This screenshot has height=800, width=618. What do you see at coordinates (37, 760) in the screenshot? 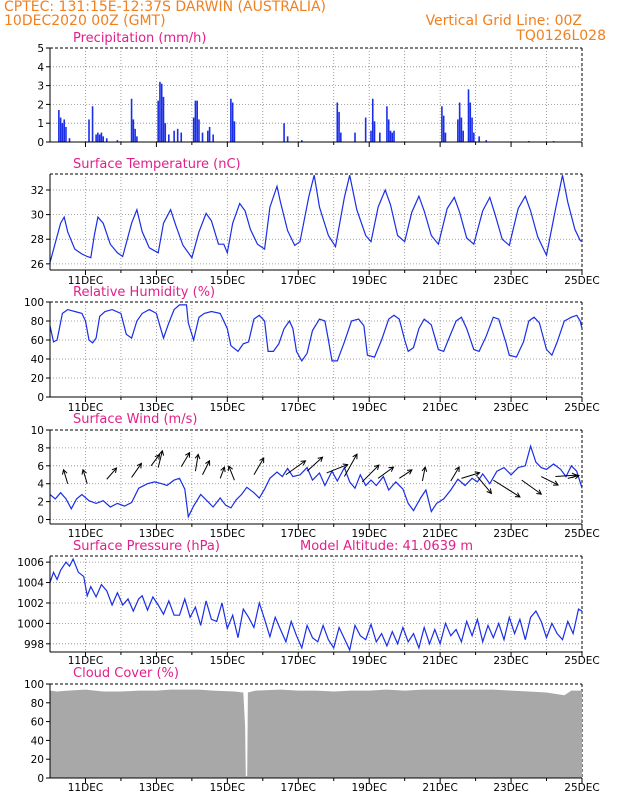
I see `y-tick-label: 20` at bounding box center [37, 760].